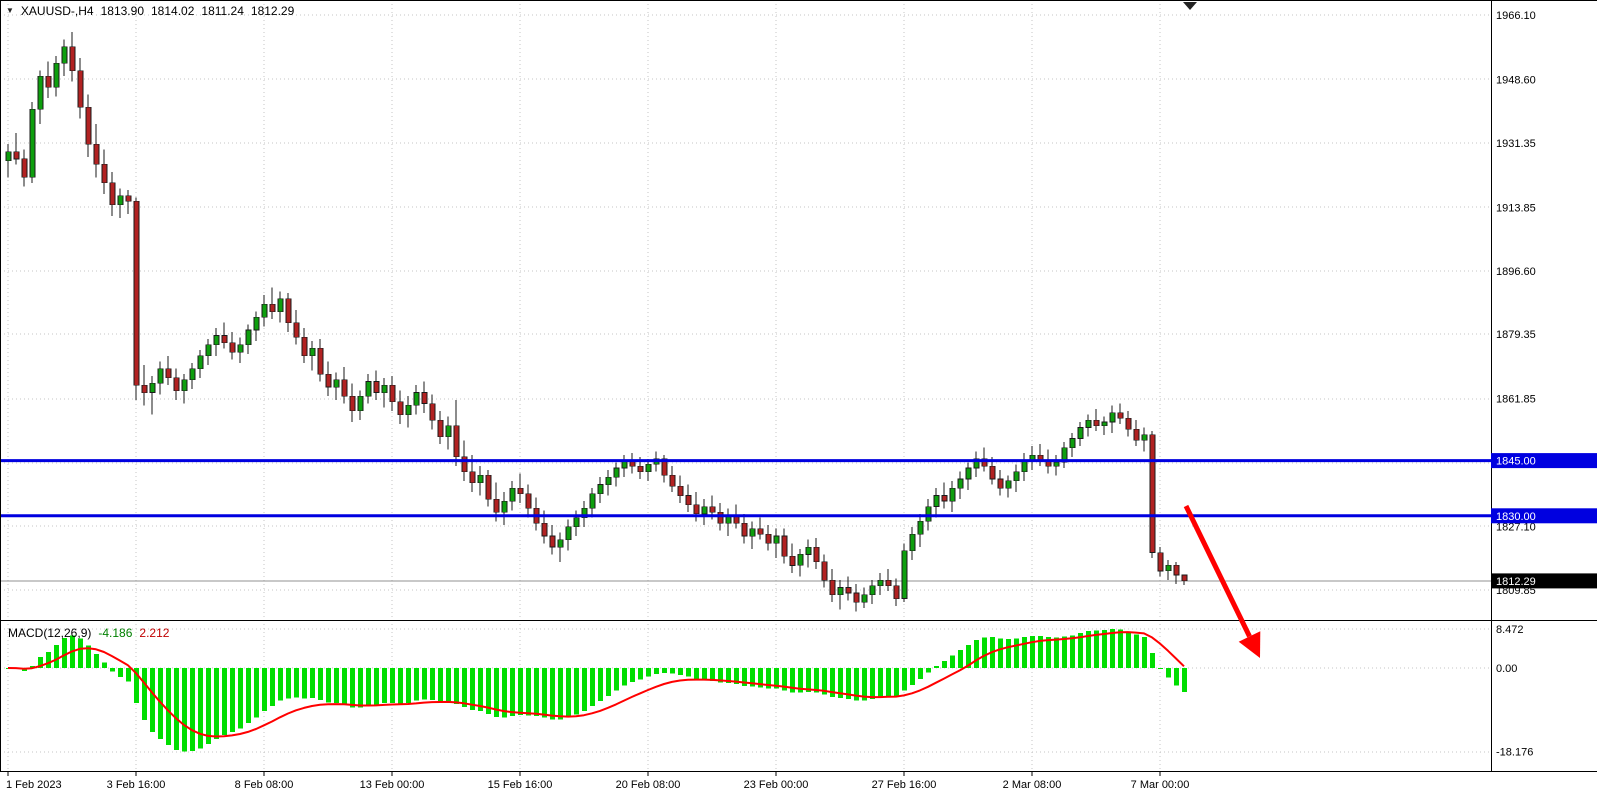 The height and width of the screenshot is (811, 1597). I want to click on price-tick-label: 1896.60, so click(1516, 272).